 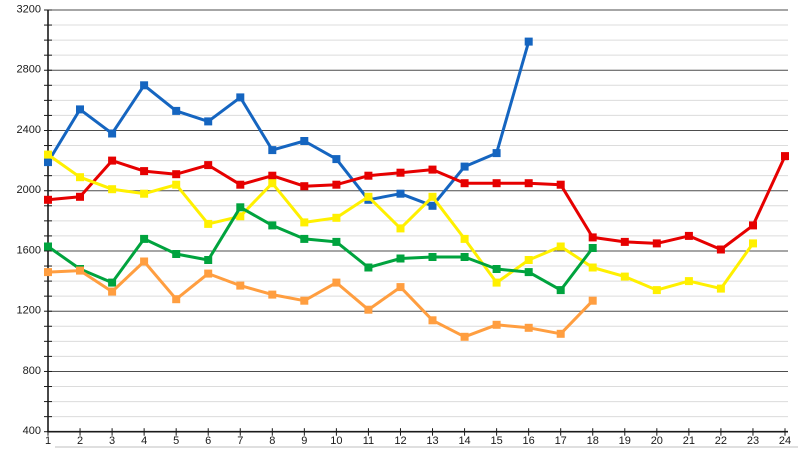 What do you see at coordinates (144, 441) in the screenshot?
I see `x-axis-tick-label: 4` at bounding box center [144, 441].